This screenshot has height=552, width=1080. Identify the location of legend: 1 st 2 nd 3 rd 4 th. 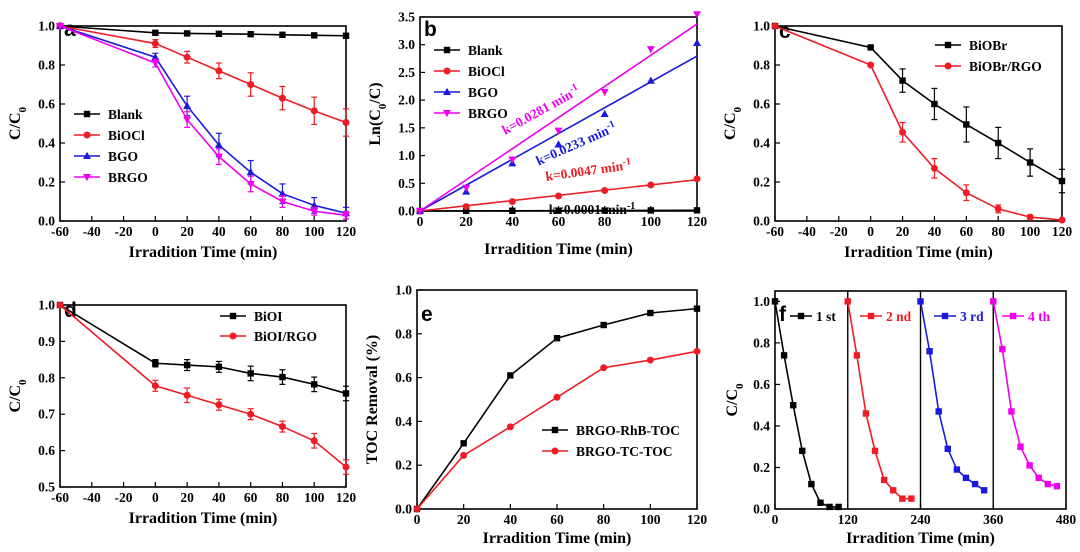
(920, 316).